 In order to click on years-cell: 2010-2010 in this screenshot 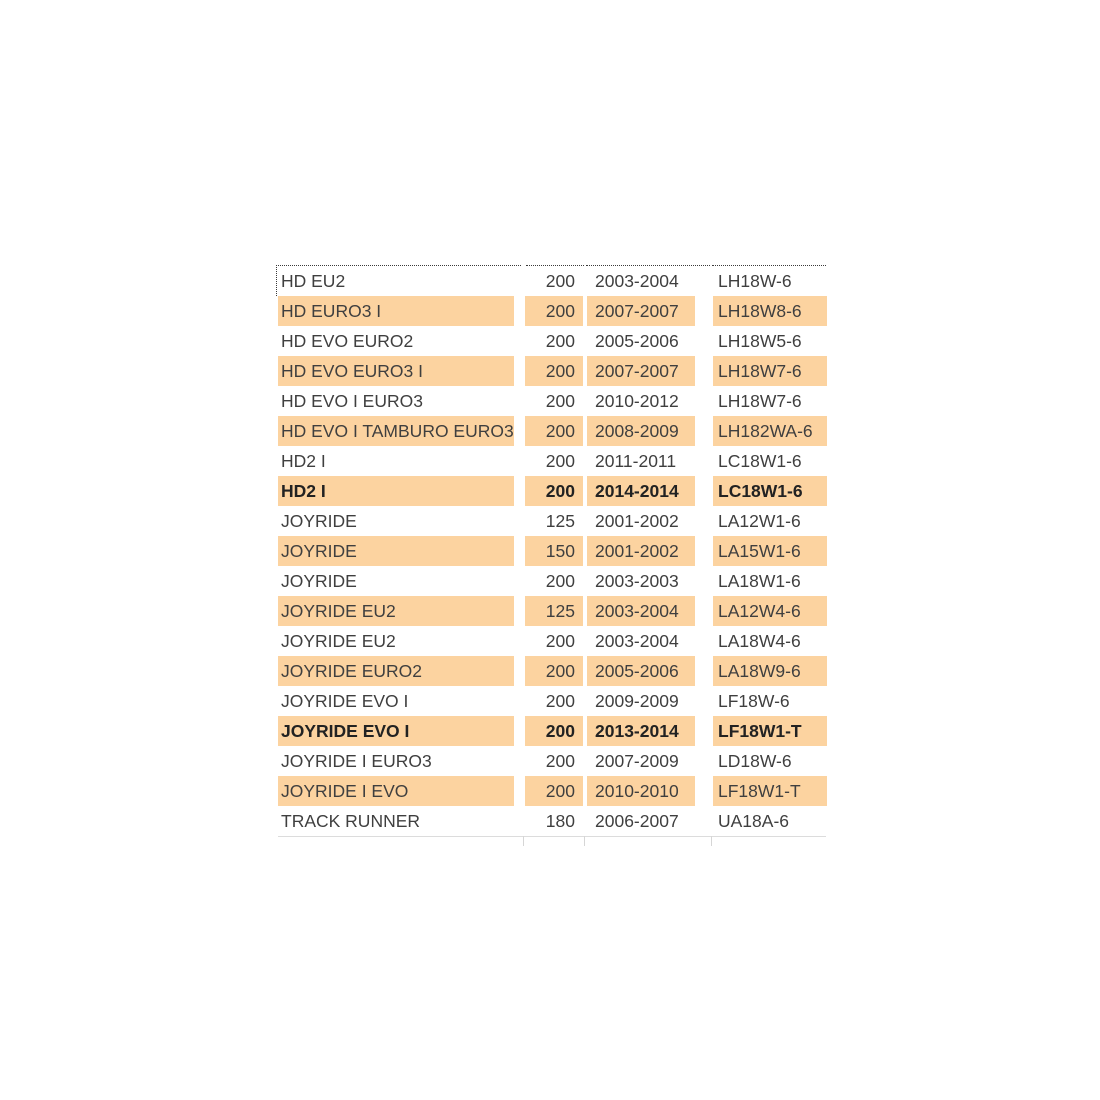, I will do `click(641, 791)`.